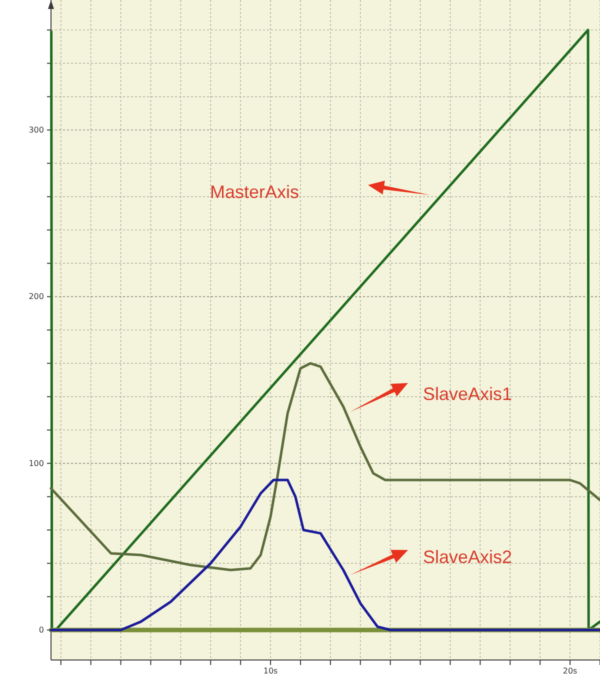 The height and width of the screenshot is (685, 600). Describe the element at coordinates (570, 671) in the screenshot. I see `x-tick-label: 20s` at that location.